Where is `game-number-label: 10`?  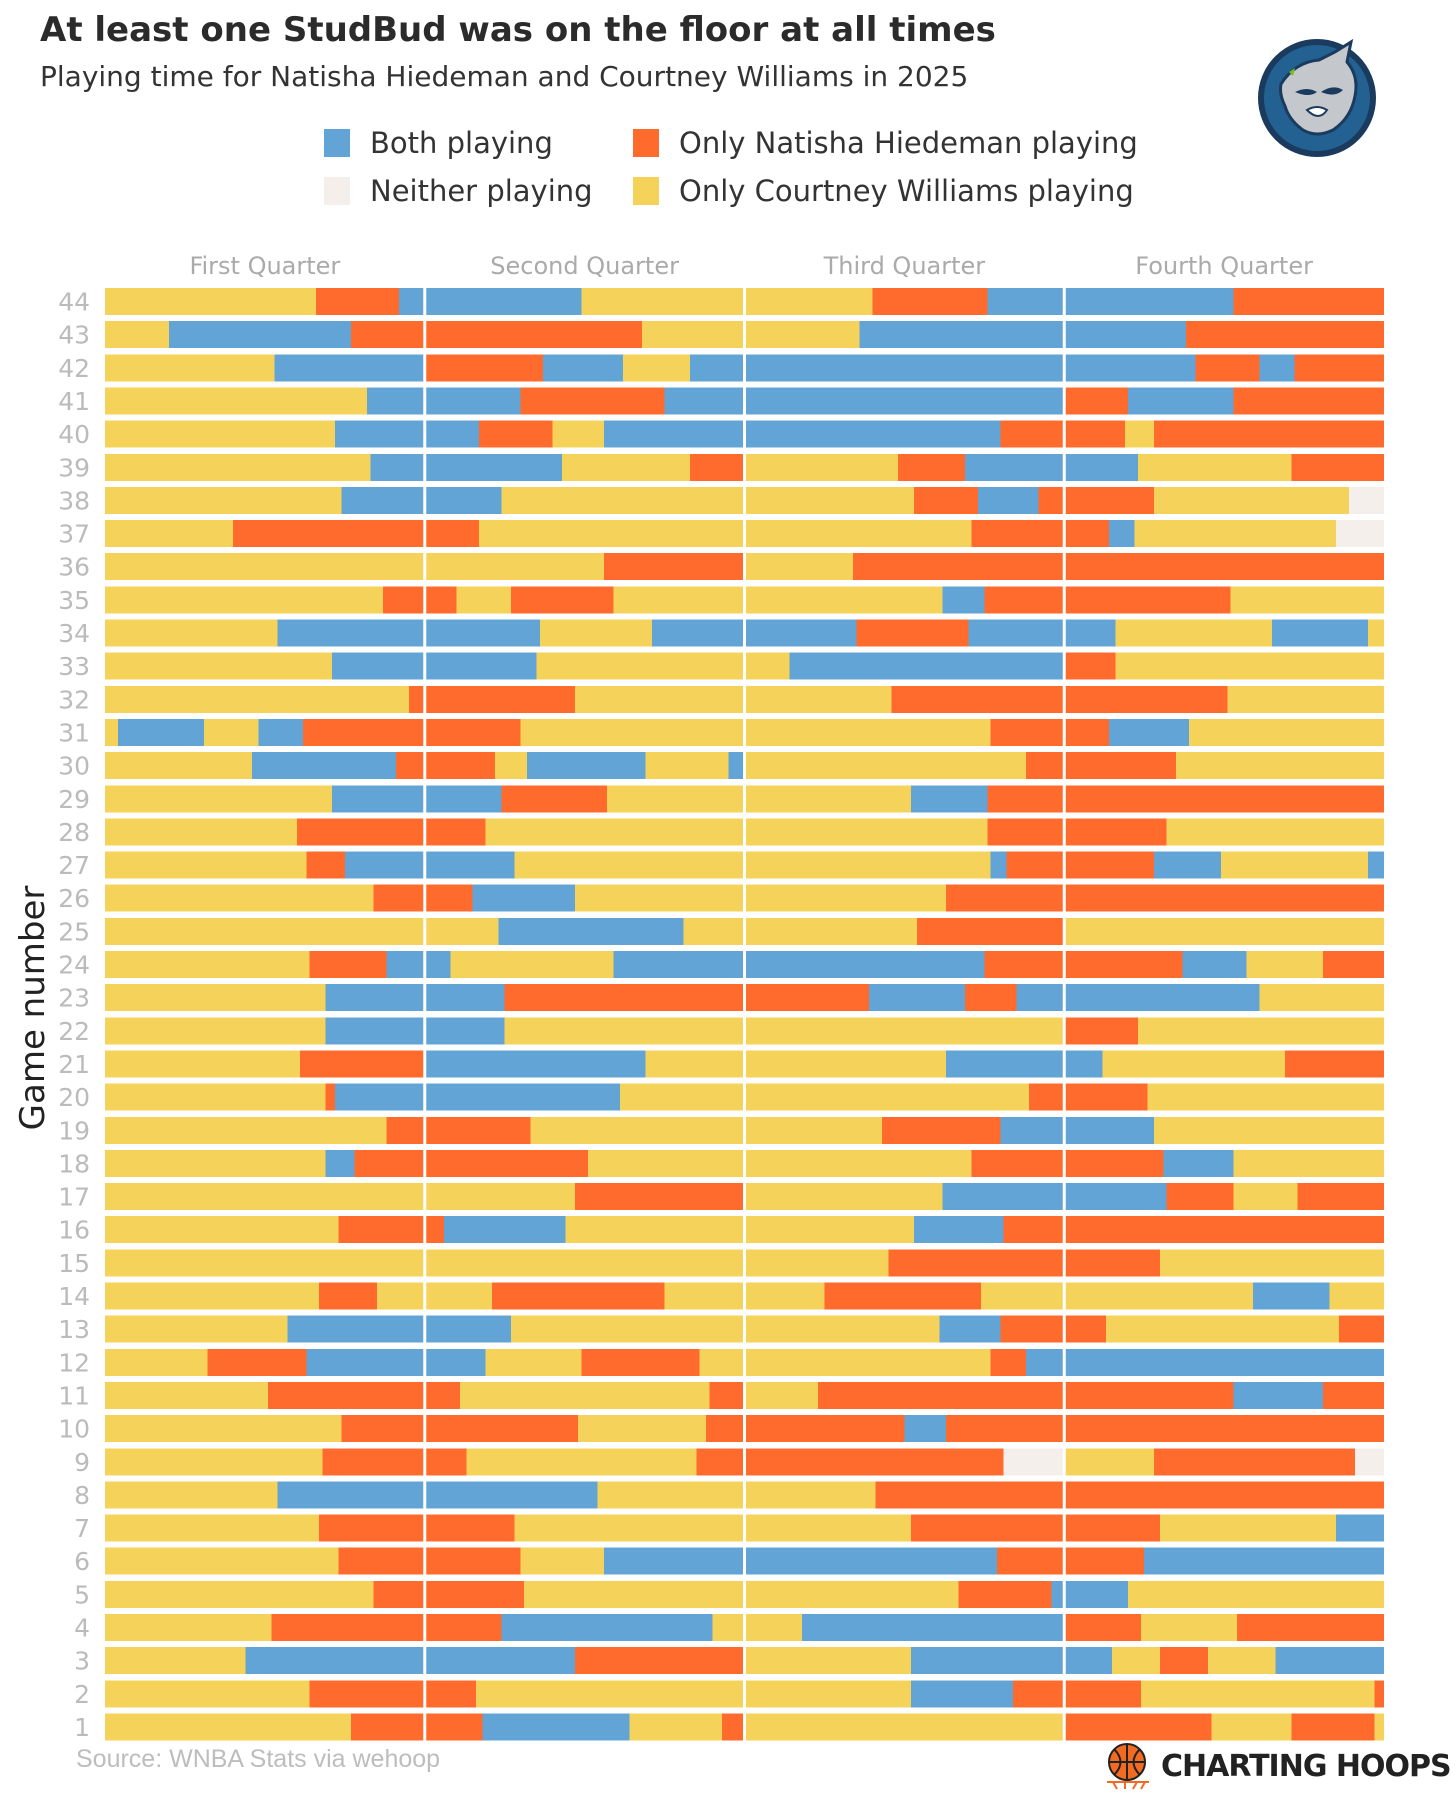 game-number-label: 10 is located at coordinates (74, 1429).